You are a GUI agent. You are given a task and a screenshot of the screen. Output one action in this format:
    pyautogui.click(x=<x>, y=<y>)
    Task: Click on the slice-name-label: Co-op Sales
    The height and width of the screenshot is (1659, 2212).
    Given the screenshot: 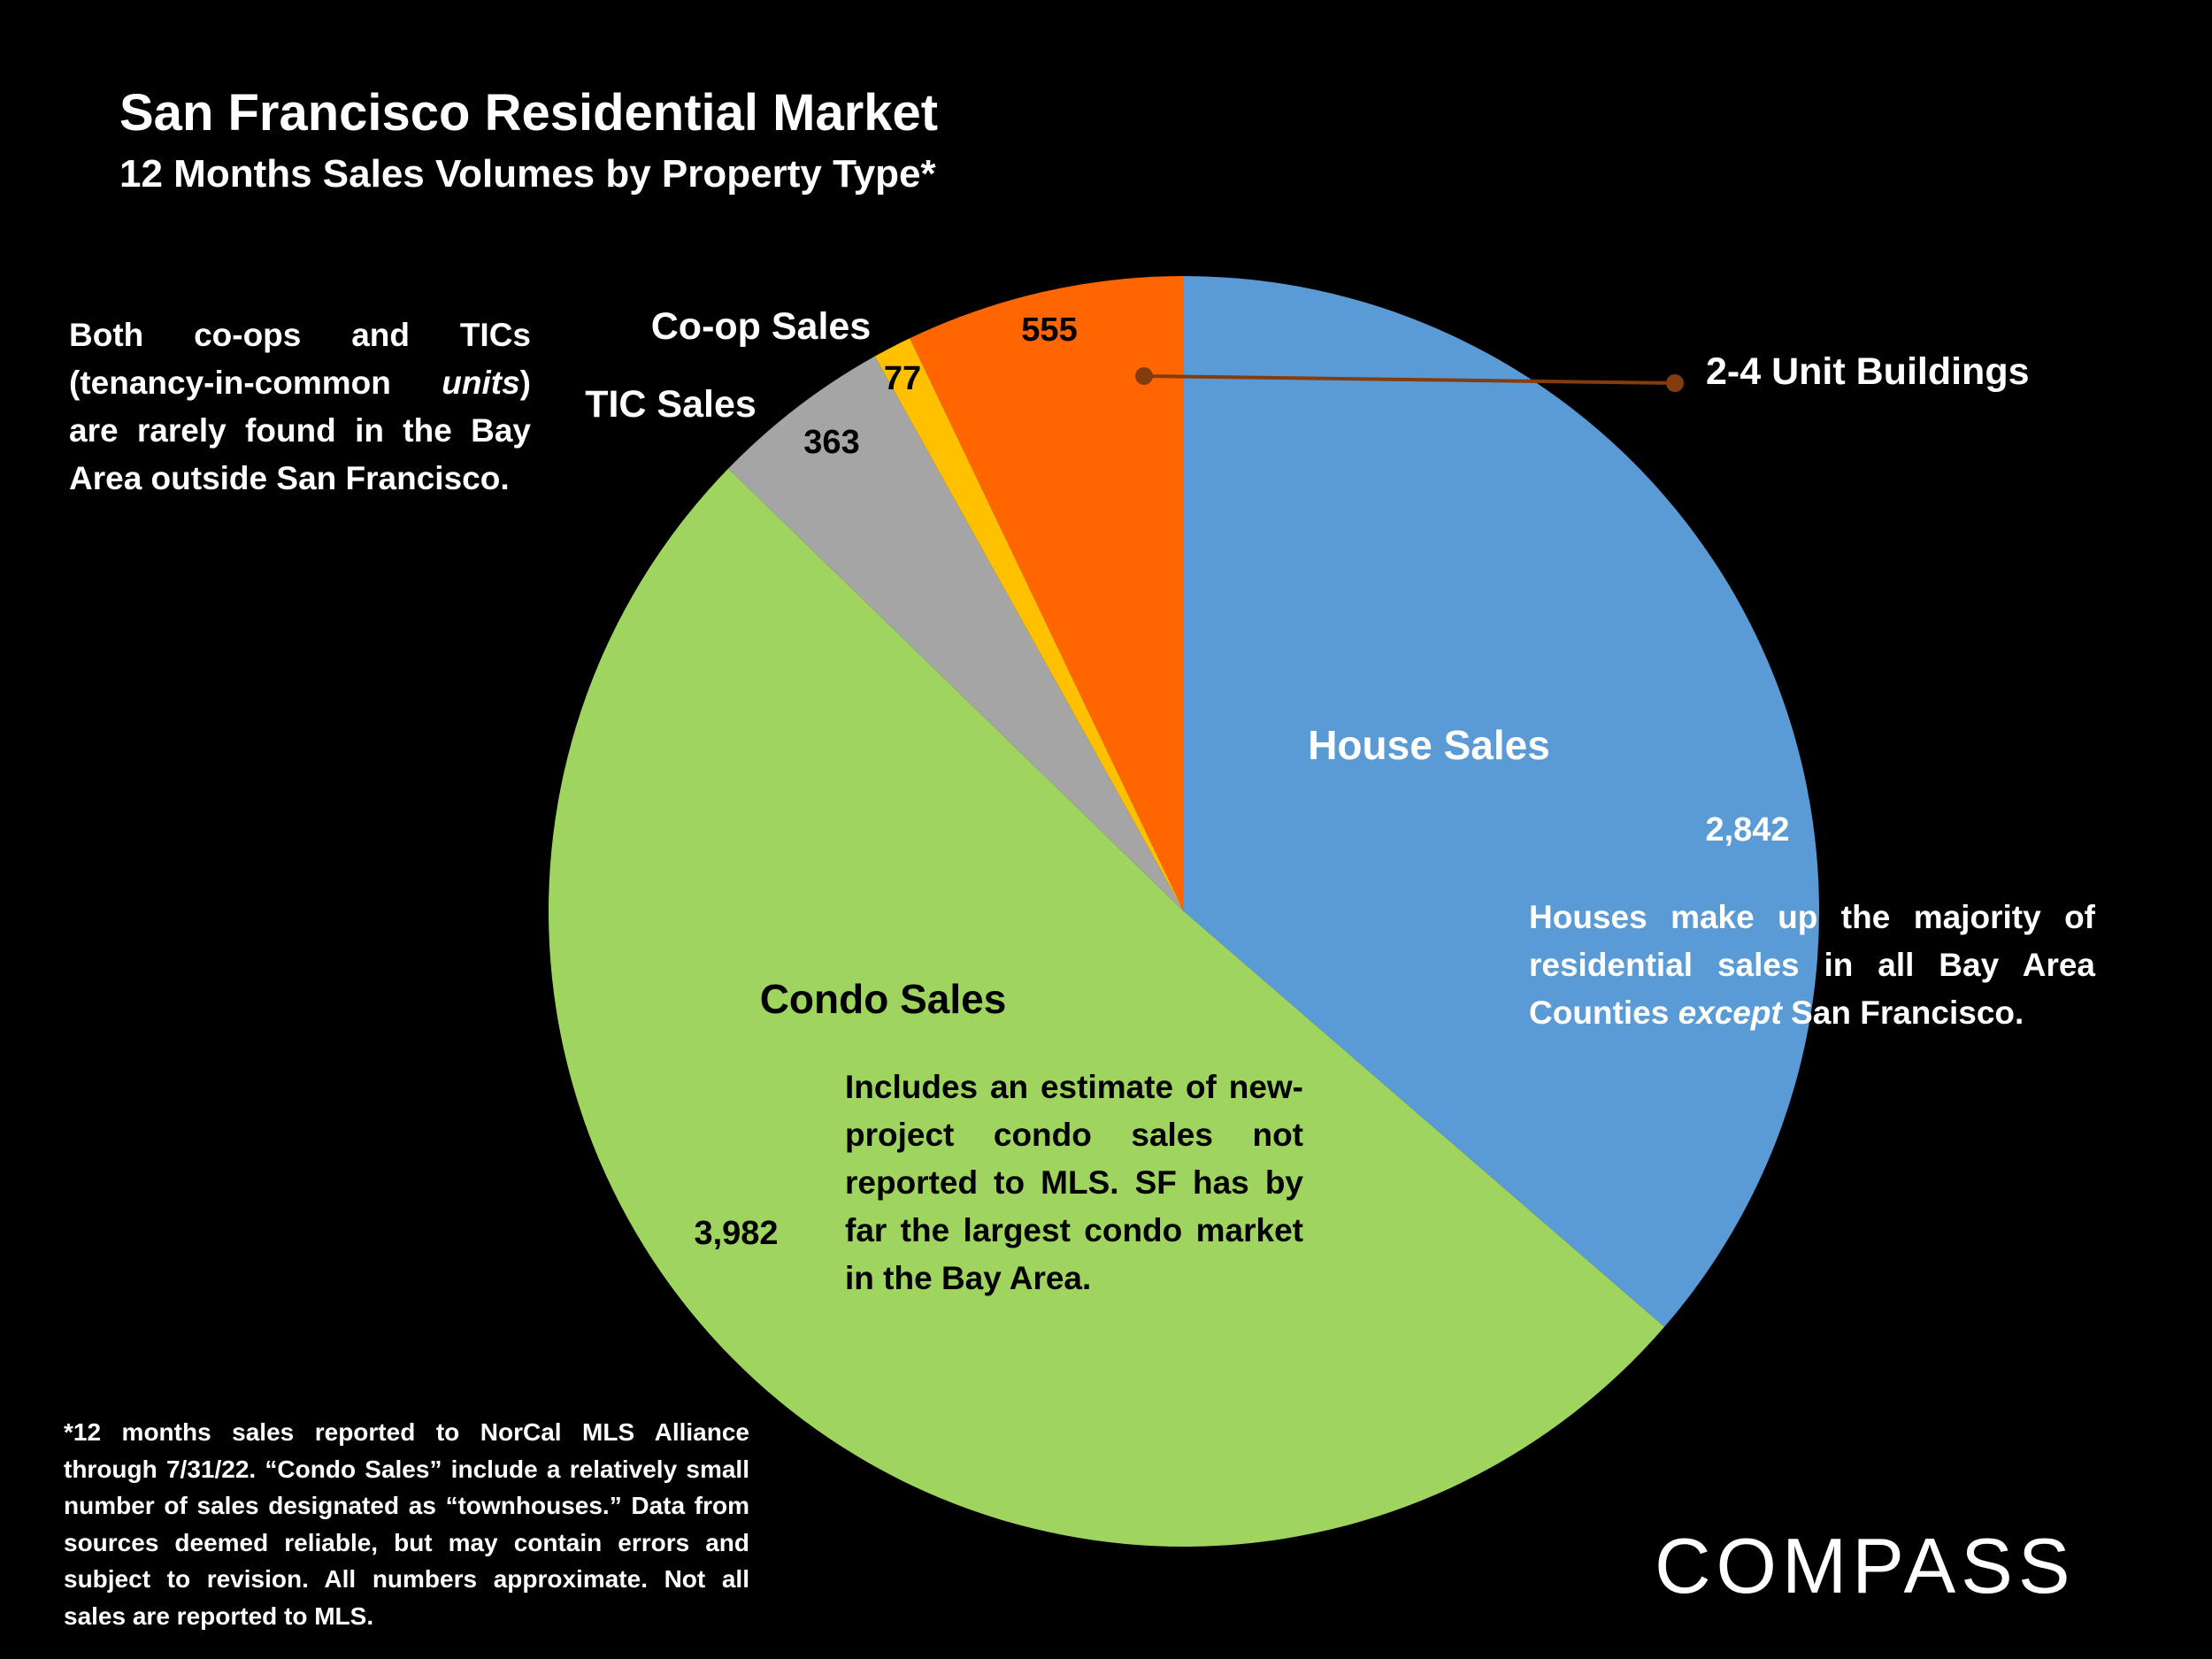 What is the action you would take?
    pyautogui.click(x=762, y=327)
    